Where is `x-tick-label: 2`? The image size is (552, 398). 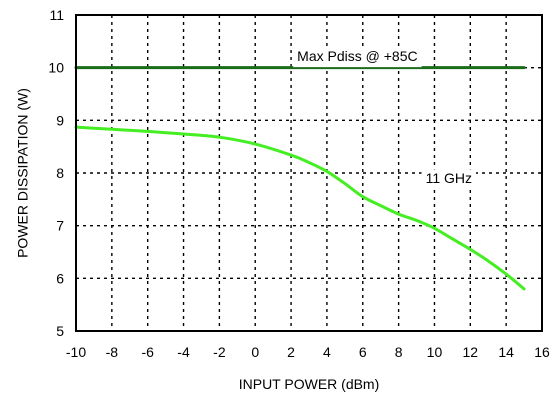
x-tick-label: 2 is located at coordinates (291, 352).